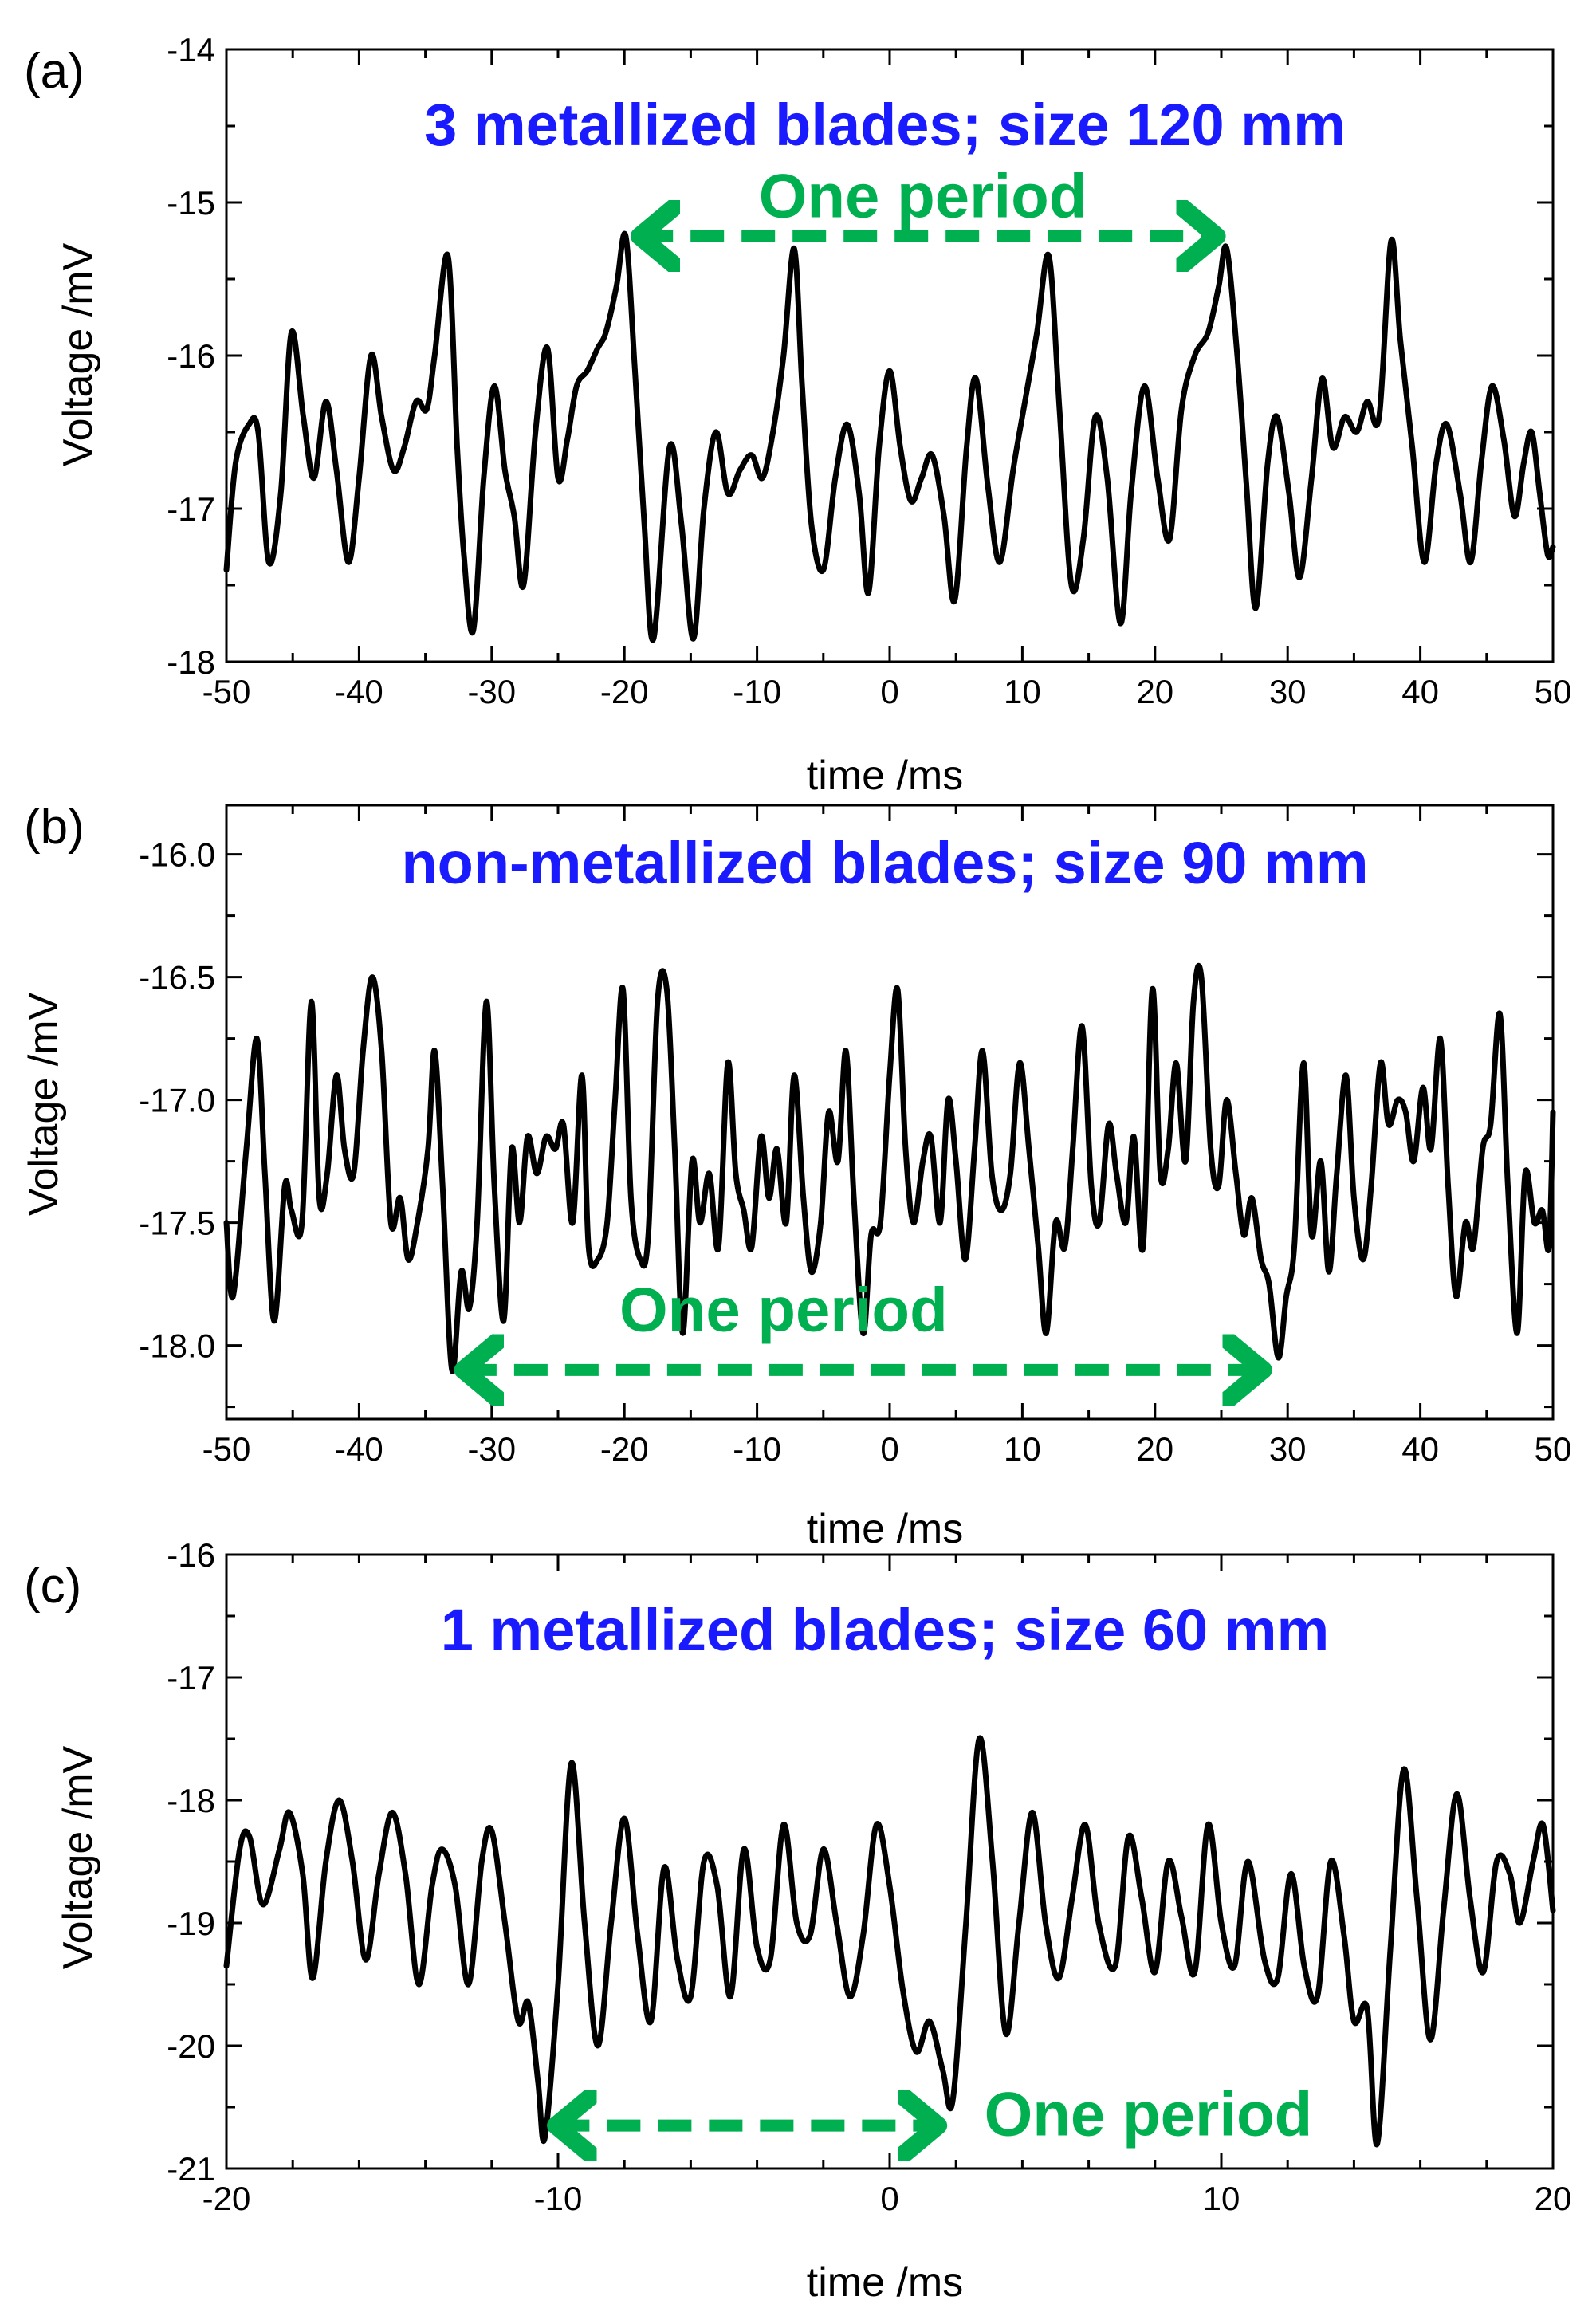 This screenshot has height=2308, width=1596. I want to click on y-tick-label: -17.5, so click(177, 1223).